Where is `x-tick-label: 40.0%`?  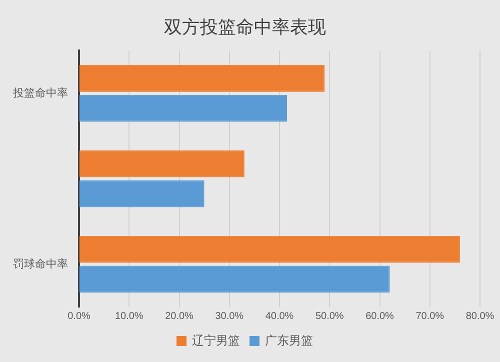 x-tick-label: 40.0% is located at coordinates (279, 316).